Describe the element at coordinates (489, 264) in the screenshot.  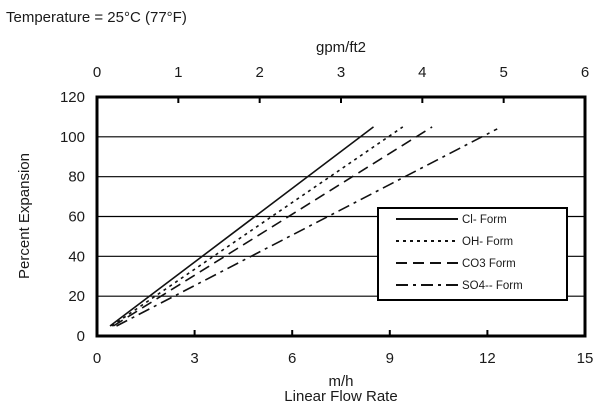
I see `legend-label-2: CO3 Form` at that location.